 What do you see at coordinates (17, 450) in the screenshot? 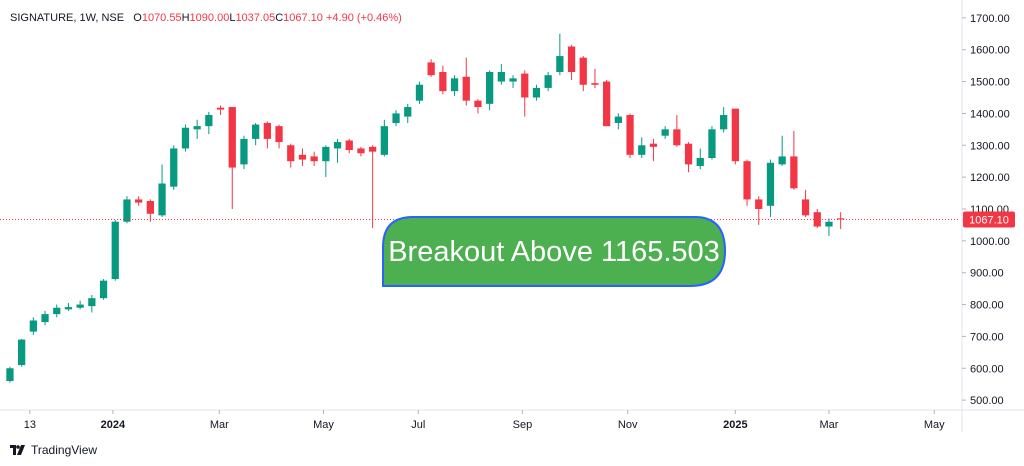
I see `brand-icon` at bounding box center [17, 450].